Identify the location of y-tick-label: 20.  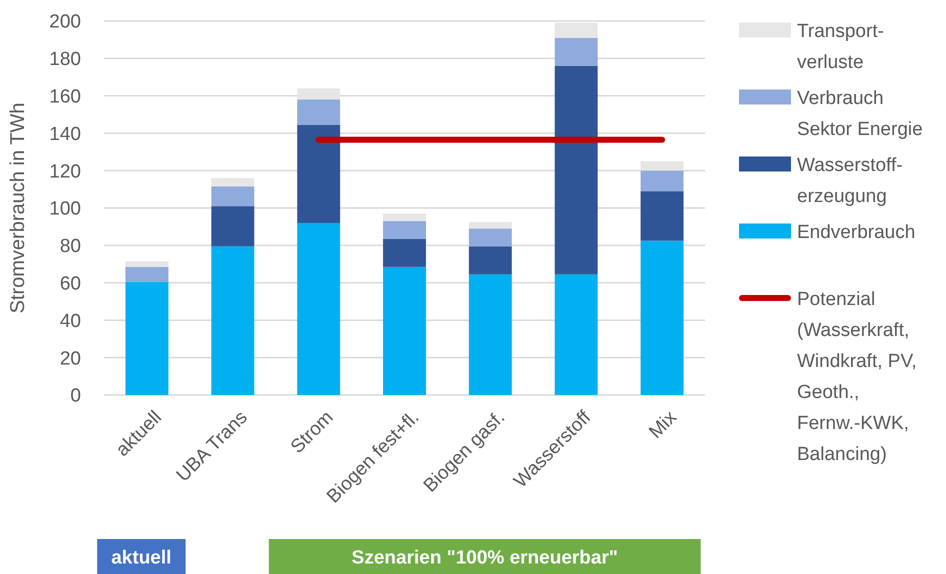
(70, 359).